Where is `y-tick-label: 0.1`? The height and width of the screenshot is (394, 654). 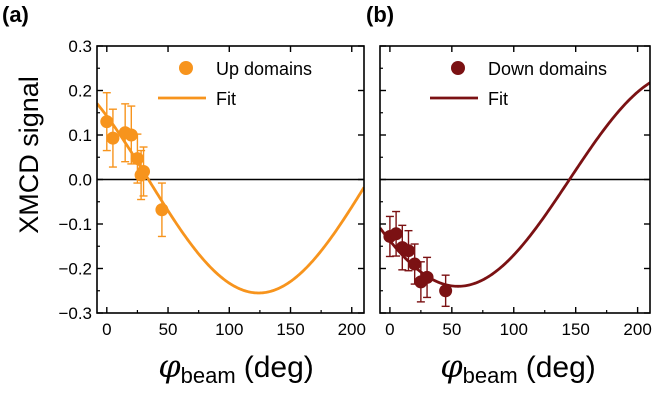 y-tick-label: 0.1 is located at coordinates (80, 135).